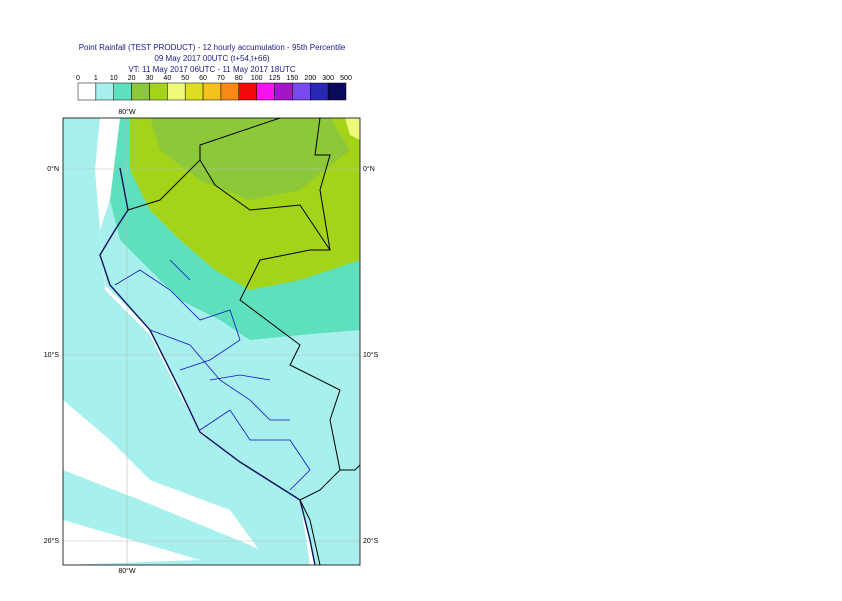  I want to click on legend-label: 30, so click(150, 78).